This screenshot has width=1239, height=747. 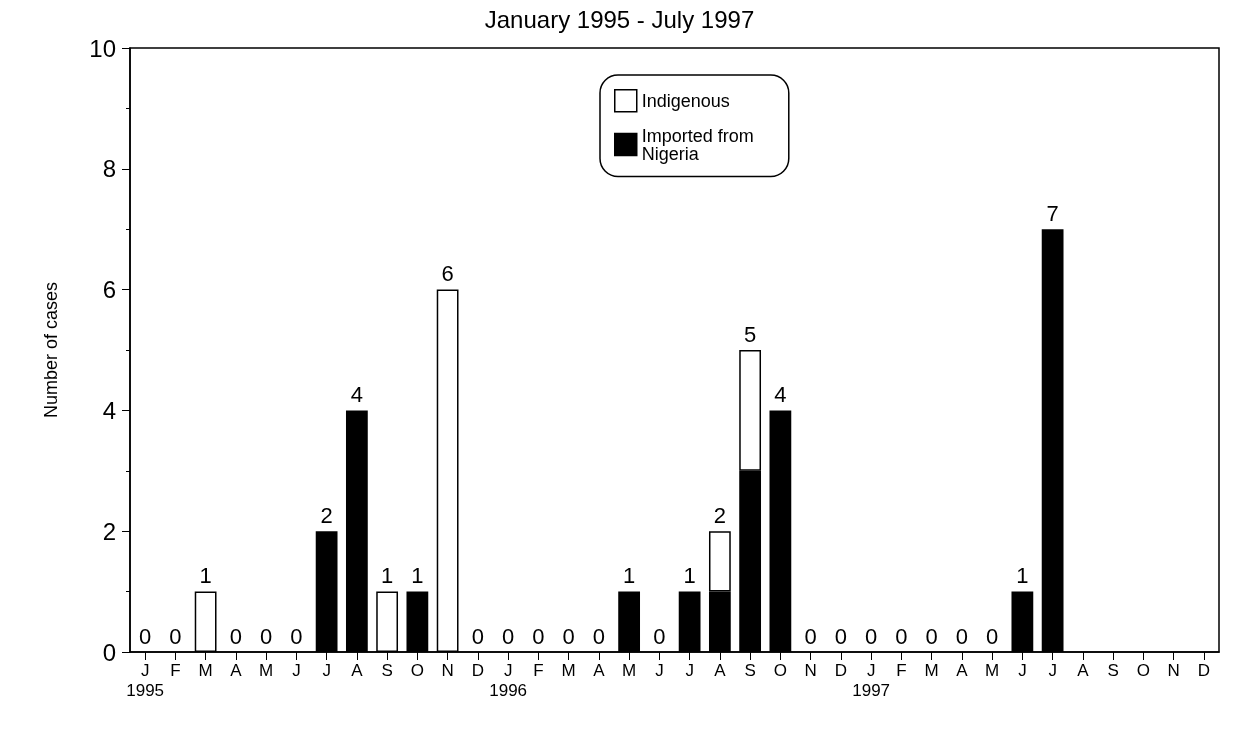 I want to click on y-tick-label: 4, so click(x=109, y=410).